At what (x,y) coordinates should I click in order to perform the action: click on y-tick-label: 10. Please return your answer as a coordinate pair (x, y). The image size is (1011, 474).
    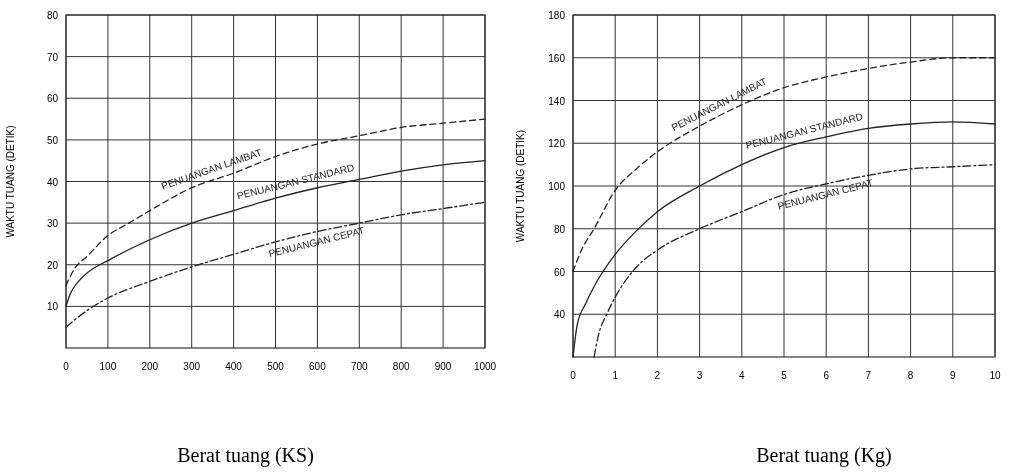
    Looking at the image, I should click on (52, 307).